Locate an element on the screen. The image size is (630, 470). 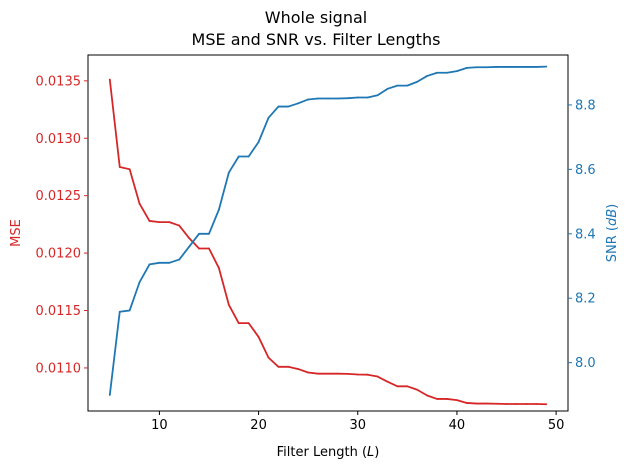
chart-title-line-2: MSE and SNR vs. Filter Lengths is located at coordinates (316, 39).